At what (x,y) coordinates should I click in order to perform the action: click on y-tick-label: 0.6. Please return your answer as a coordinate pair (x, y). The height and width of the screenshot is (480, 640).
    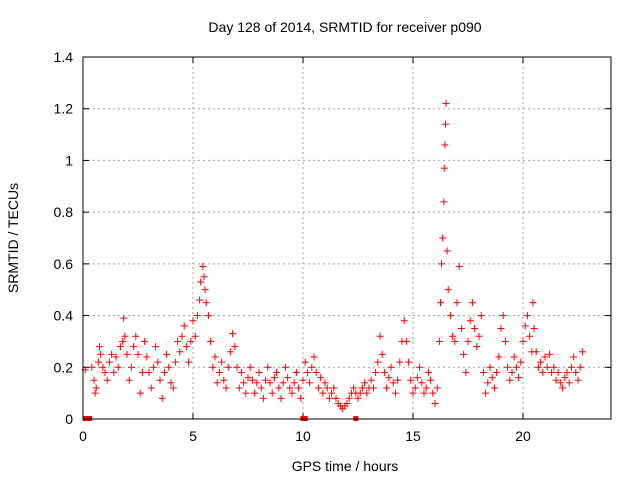
    Looking at the image, I should click on (64, 264).